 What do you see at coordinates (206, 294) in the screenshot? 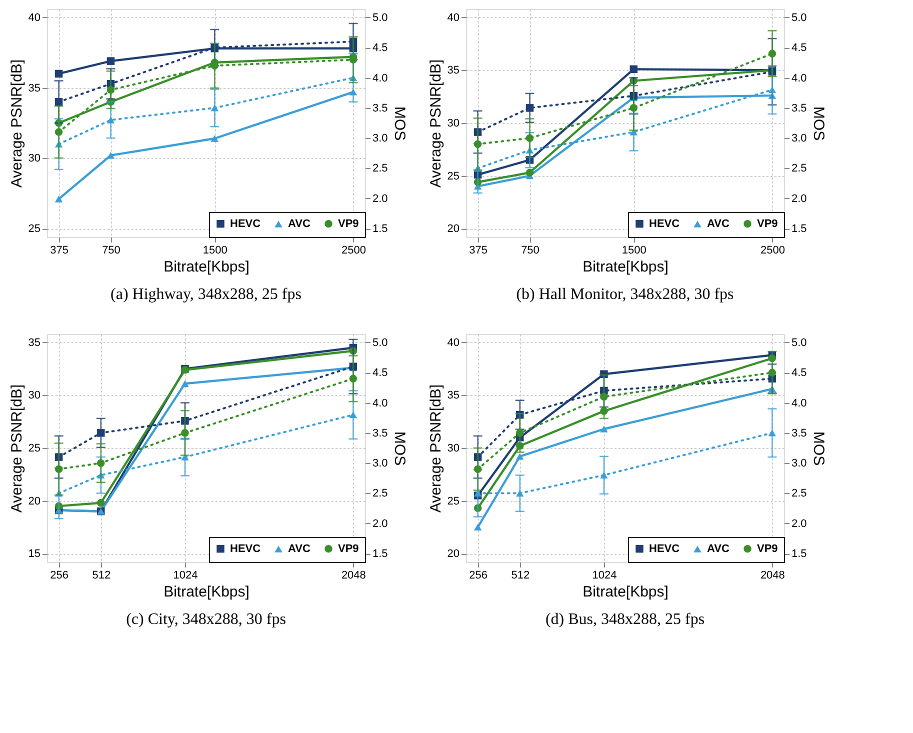
I see `text: (a) Highway, 348x288, 25 fps` at bounding box center [206, 294].